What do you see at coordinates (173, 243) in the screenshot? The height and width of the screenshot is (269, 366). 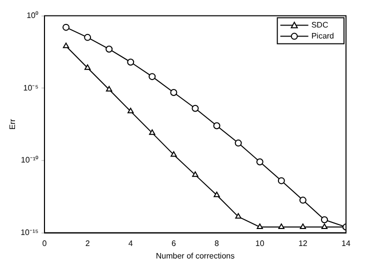 I see `x-tick-label: 6` at bounding box center [173, 243].